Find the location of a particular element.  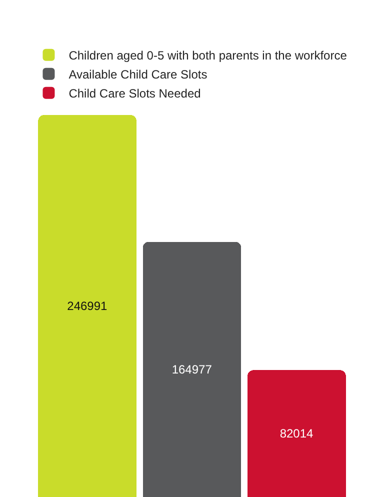

legend-label: Available Child Care Slots is located at coordinates (138, 75).